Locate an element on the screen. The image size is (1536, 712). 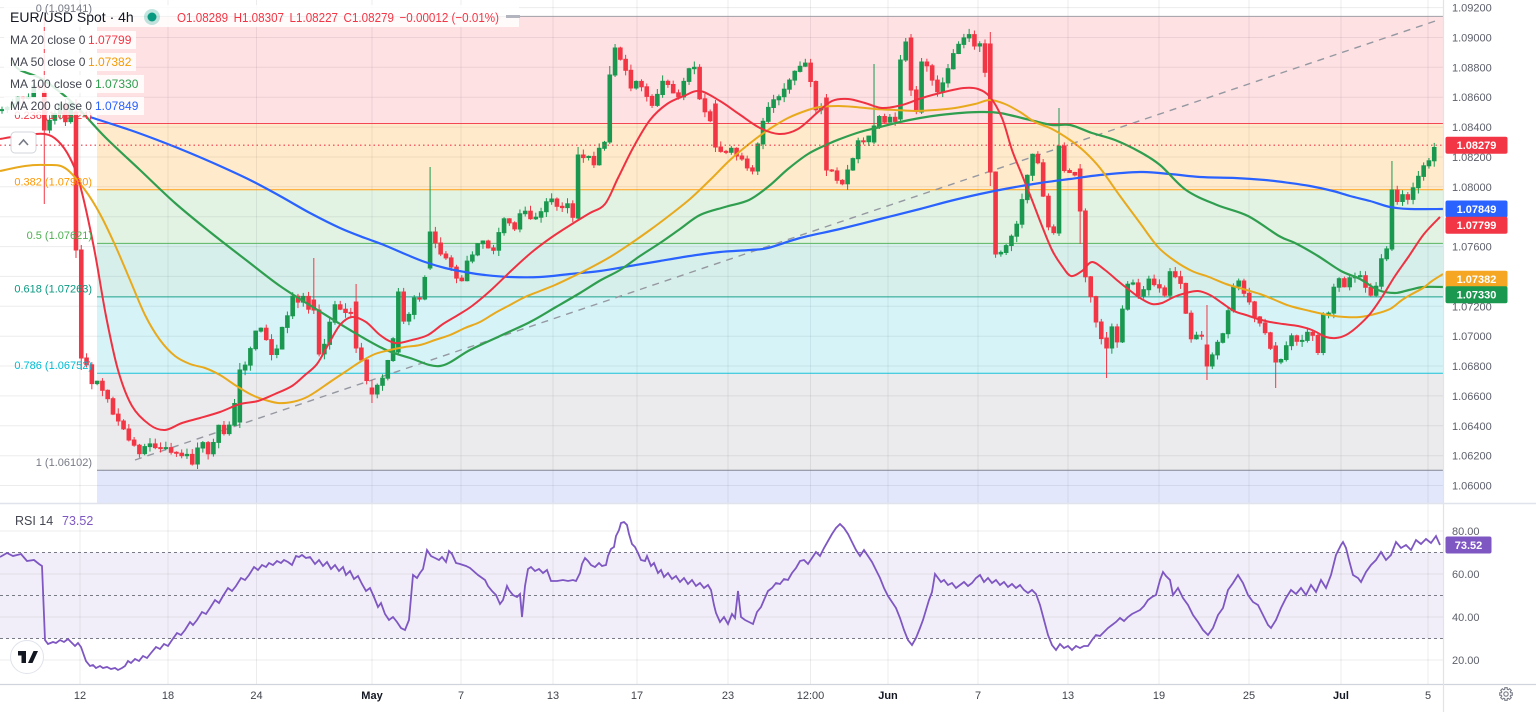
svg-text: 17 is located at coordinates (637, 696).